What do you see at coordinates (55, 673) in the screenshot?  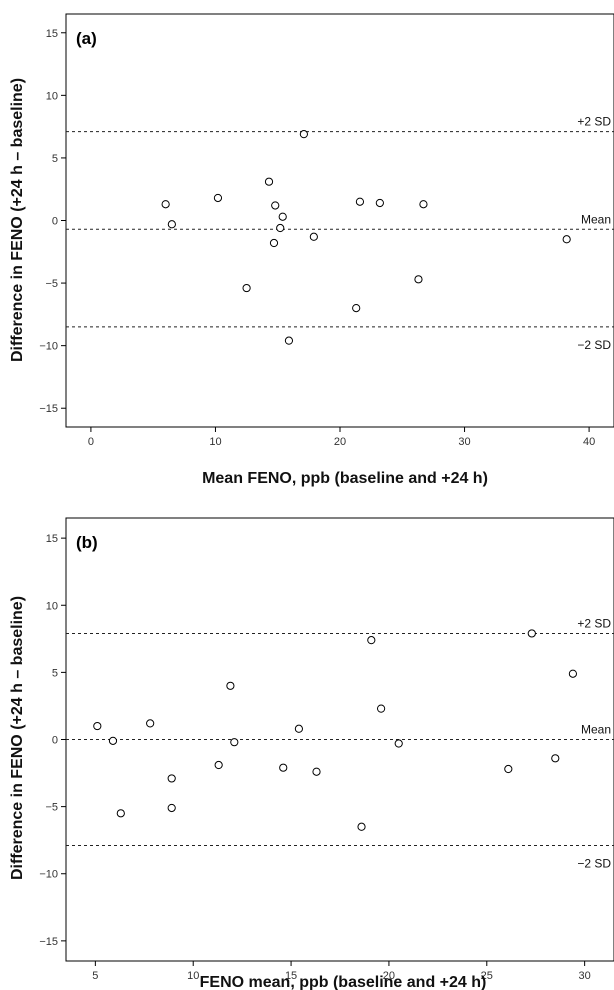 I see `panel-b-y-tick-label: 5` at bounding box center [55, 673].